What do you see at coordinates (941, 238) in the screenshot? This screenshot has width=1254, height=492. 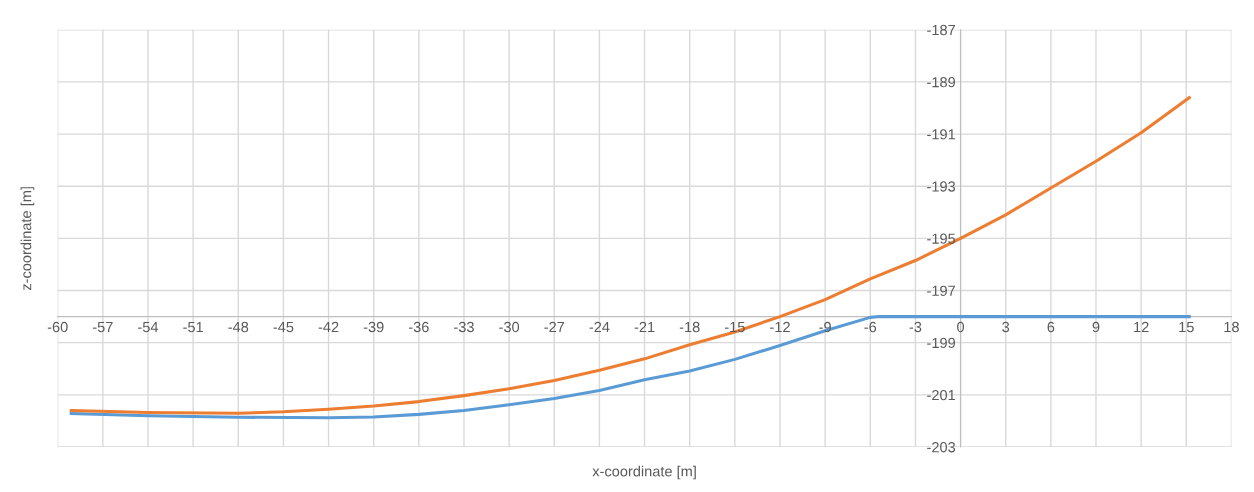 I see `y-tick-label: -195` at bounding box center [941, 238].